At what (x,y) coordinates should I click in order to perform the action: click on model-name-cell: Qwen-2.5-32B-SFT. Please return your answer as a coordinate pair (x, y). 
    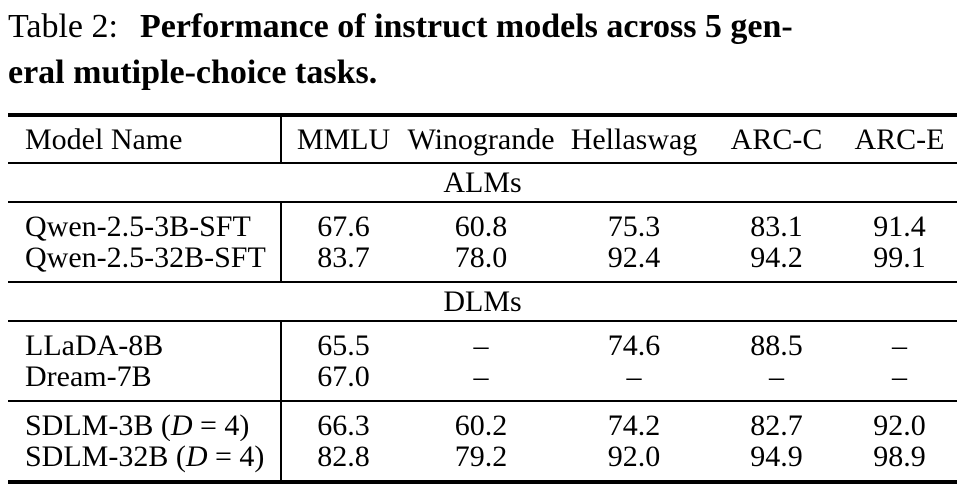
    Looking at the image, I should click on (144, 262).